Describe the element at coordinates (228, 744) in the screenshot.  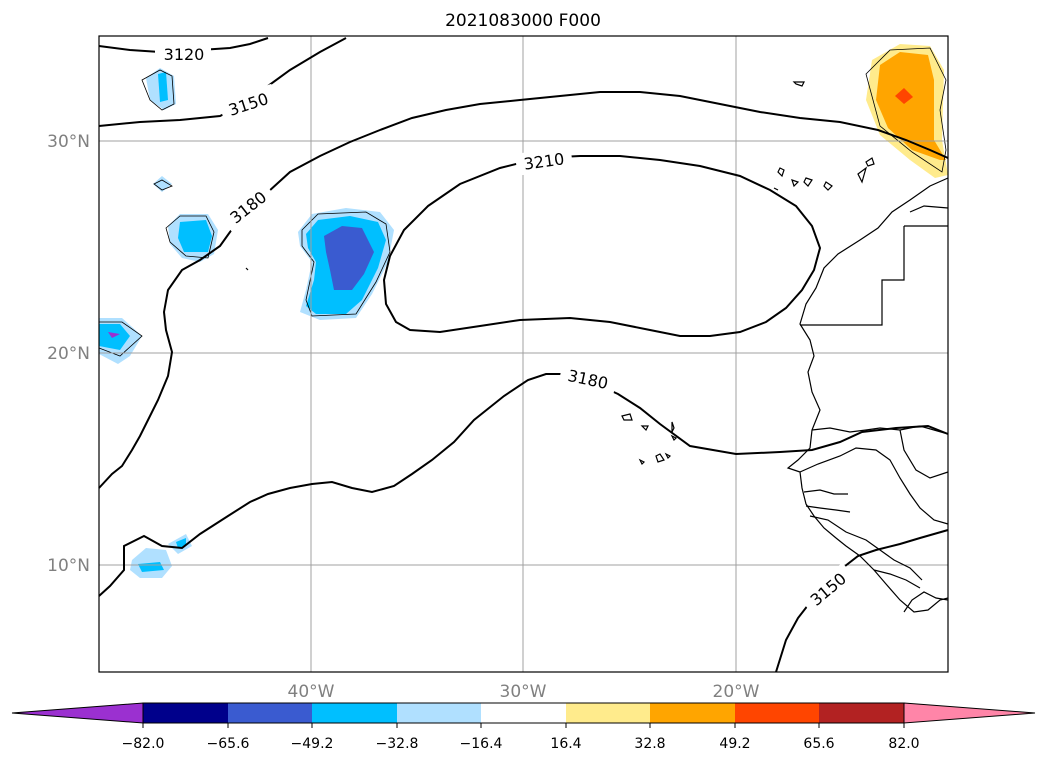
I see `colorbar-tick-label-2: −65.6` at that location.